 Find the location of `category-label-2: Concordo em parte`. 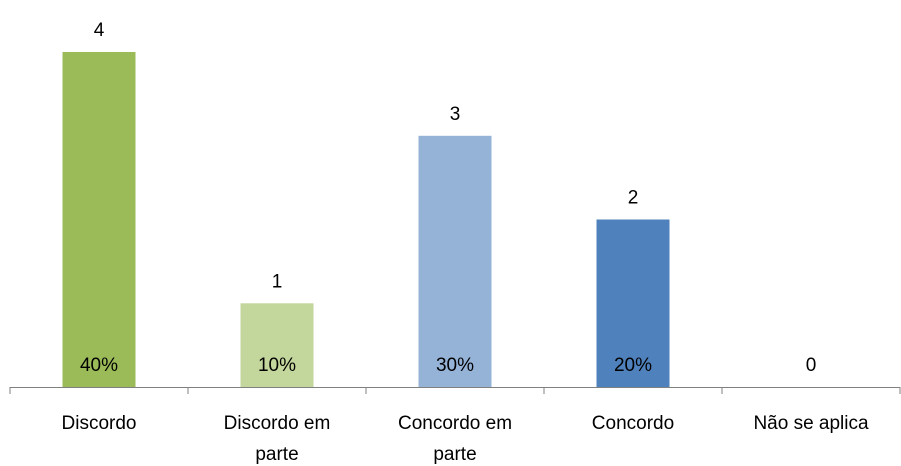

category-label-2: Concordo em parte is located at coordinates (455, 439).